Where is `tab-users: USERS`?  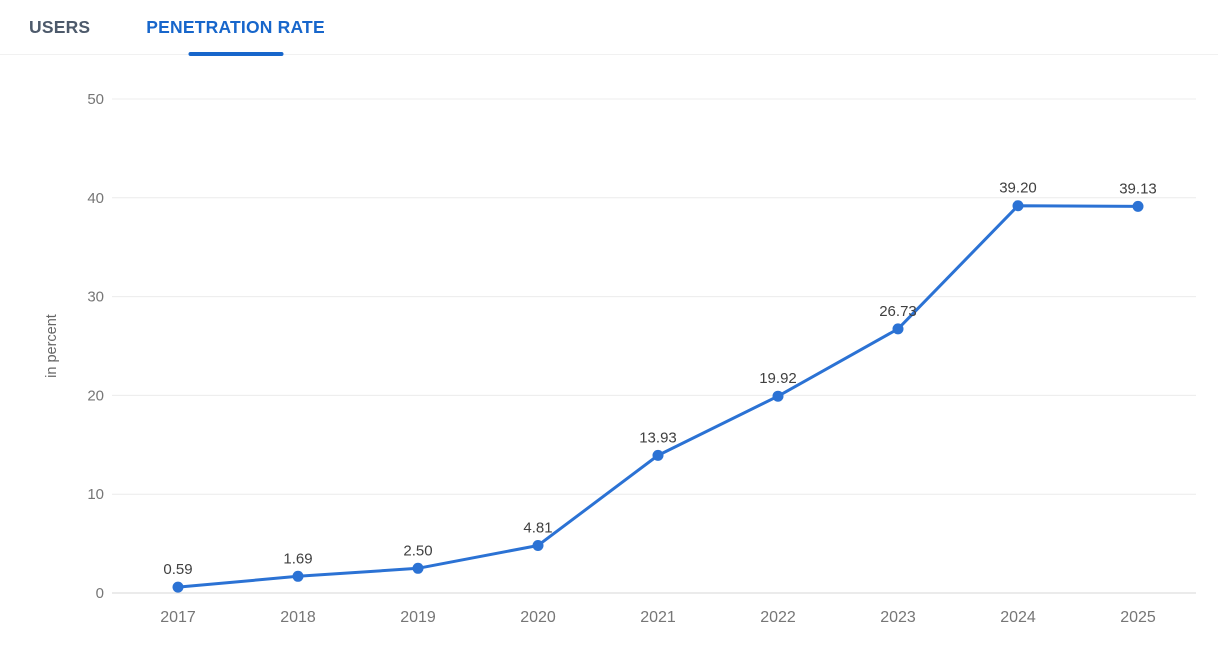 tab-users: USERS is located at coordinates (59, 27).